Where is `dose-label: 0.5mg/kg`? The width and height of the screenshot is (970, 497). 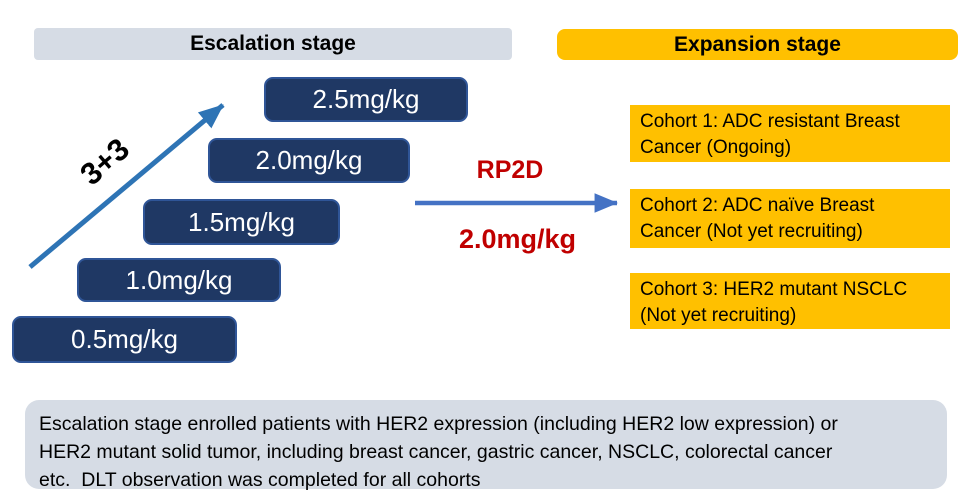
dose-label: 0.5mg/kg is located at coordinates (124, 339).